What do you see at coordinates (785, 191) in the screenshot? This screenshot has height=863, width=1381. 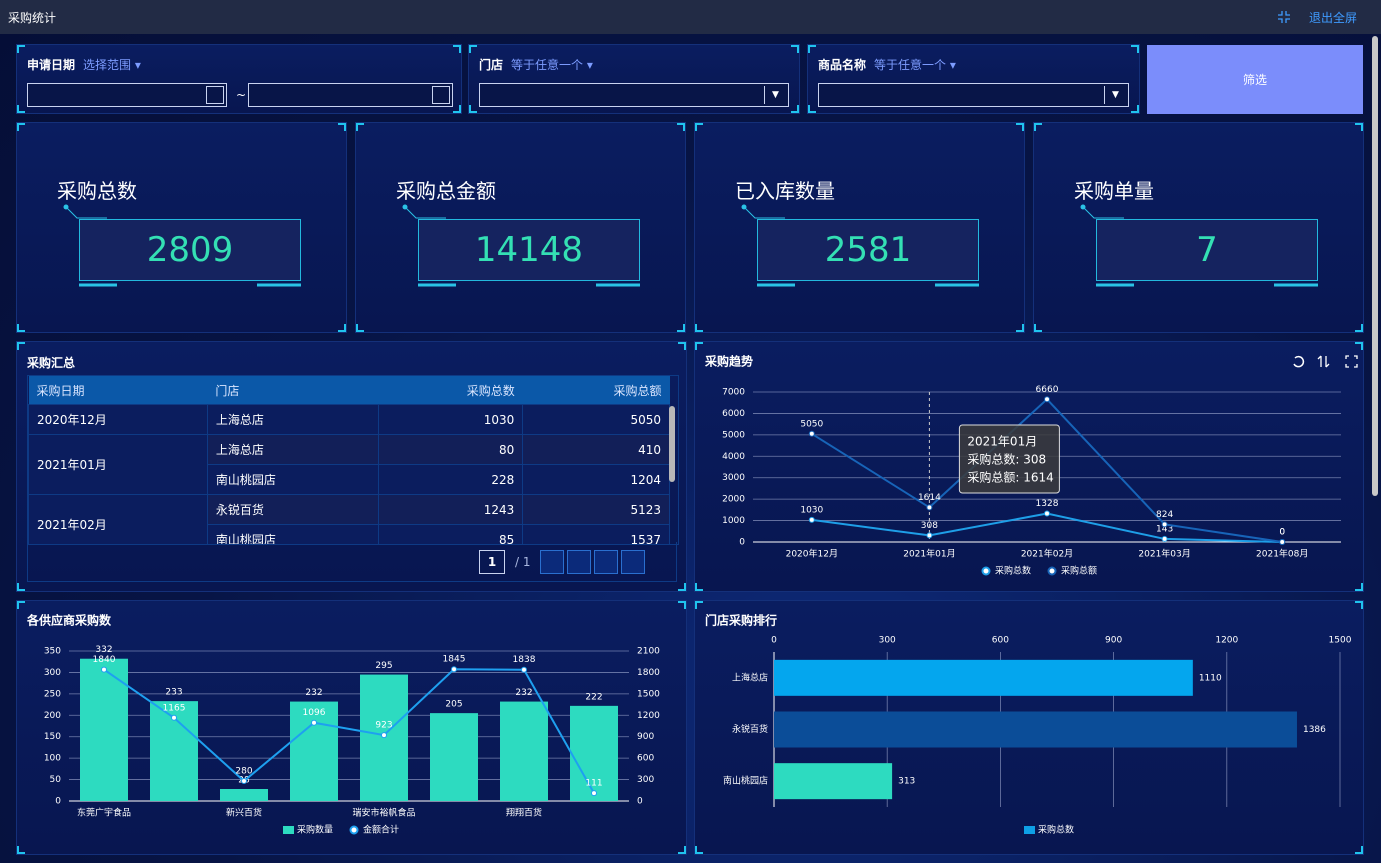 I see `kpi-label: 已入库数量` at bounding box center [785, 191].